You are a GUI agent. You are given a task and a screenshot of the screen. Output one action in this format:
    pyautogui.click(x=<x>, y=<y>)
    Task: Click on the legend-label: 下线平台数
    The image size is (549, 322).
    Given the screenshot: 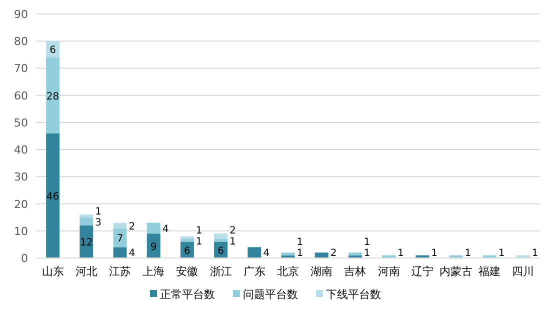 What is the action you would take?
    pyautogui.click(x=353, y=294)
    